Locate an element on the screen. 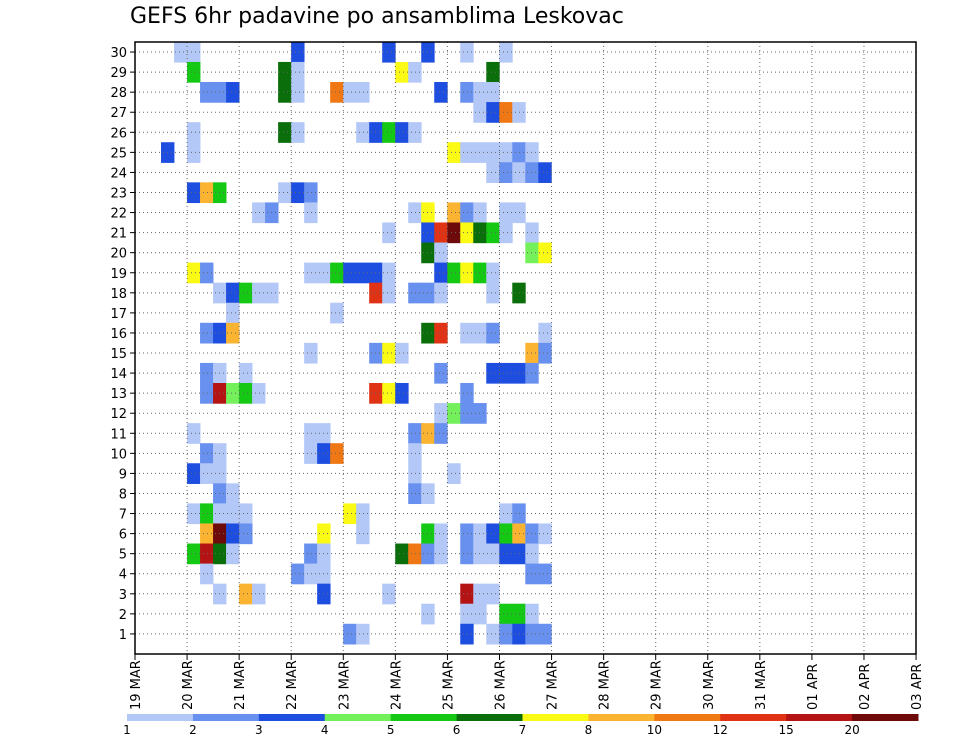 The width and height of the screenshot is (960, 742). y-tick-label: 30 is located at coordinates (118, 53).